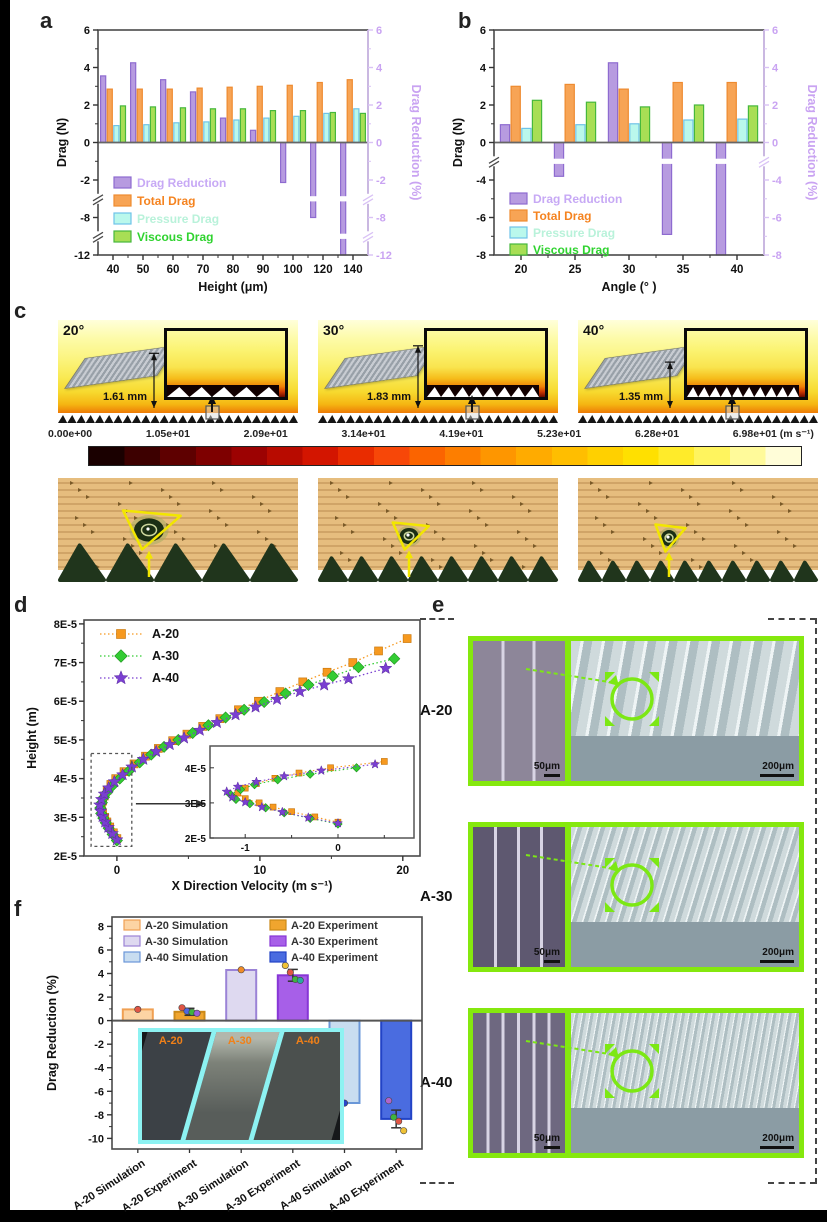  Describe the element at coordinates (203, 270) in the screenshot. I see `svg-text: 70` at that location.